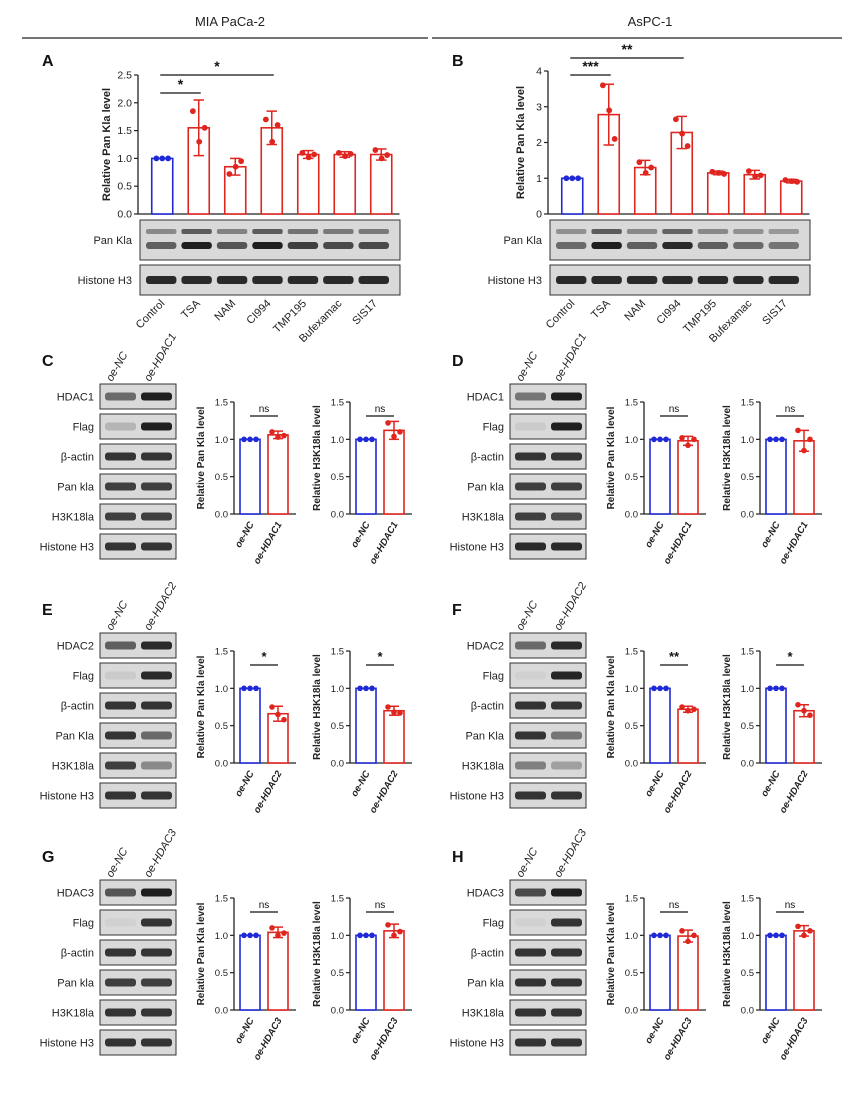 The image size is (866, 1099). What do you see at coordinates (384, 1038) in the screenshot?
I see `x-tick-label: oe-HDAC3` at bounding box center [384, 1038].